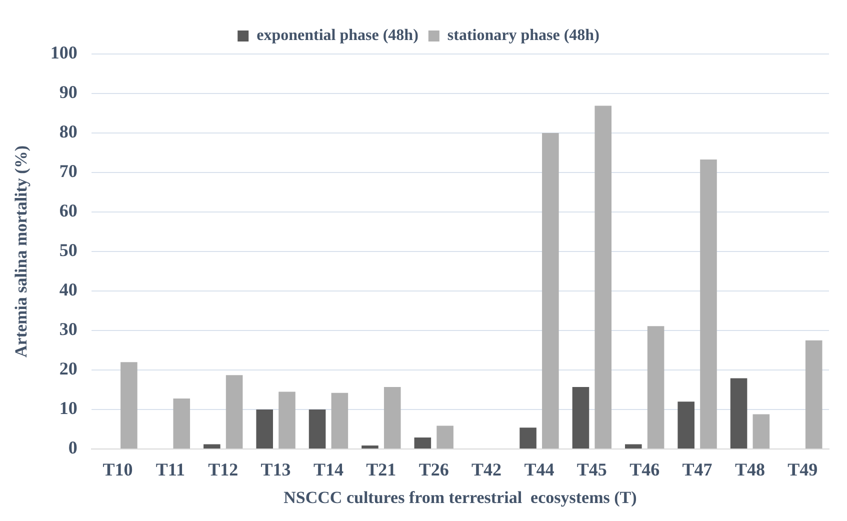 The image size is (847, 521). What do you see at coordinates (591, 469) in the screenshot?
I see `x-tick-label: T45` at bounding box center [591, 469].